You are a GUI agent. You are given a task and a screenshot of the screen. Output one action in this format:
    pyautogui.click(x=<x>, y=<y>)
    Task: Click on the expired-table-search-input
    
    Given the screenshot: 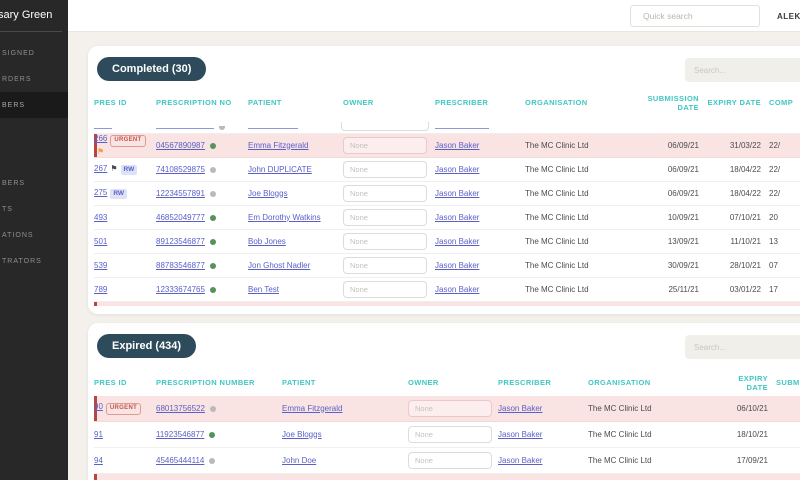 What is the action you would take?
    pyautogui.click(x=742, y=347)
    